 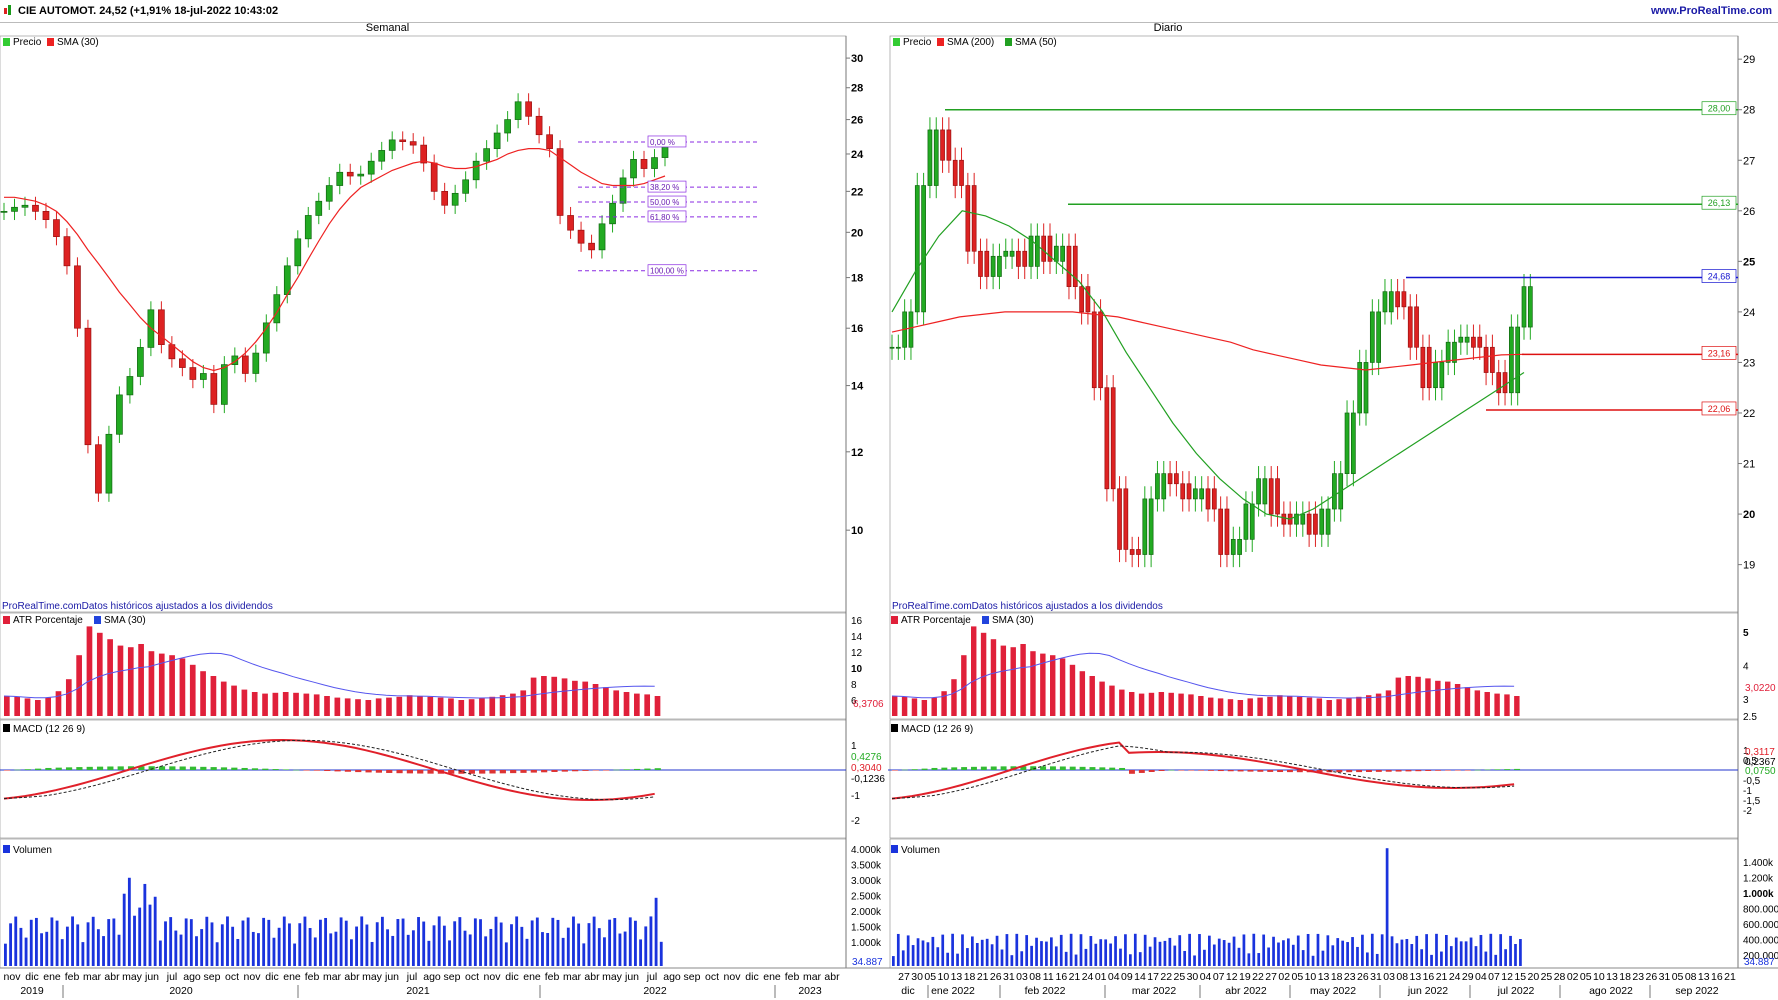 I want to click on weekly-y-tick: 22, so click(x=857, y=192).